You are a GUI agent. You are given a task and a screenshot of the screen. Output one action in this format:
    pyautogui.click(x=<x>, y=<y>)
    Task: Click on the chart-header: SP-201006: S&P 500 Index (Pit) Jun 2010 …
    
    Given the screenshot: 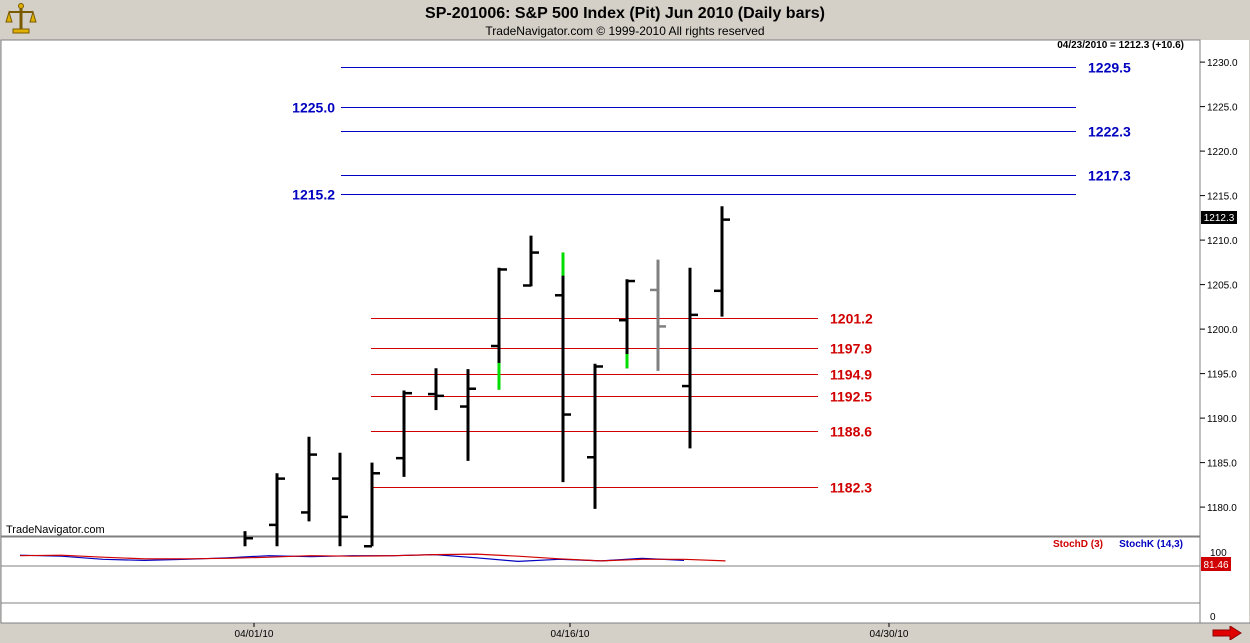 What is the action you would take?
    pyautogui.click(x=625, y=20)
    